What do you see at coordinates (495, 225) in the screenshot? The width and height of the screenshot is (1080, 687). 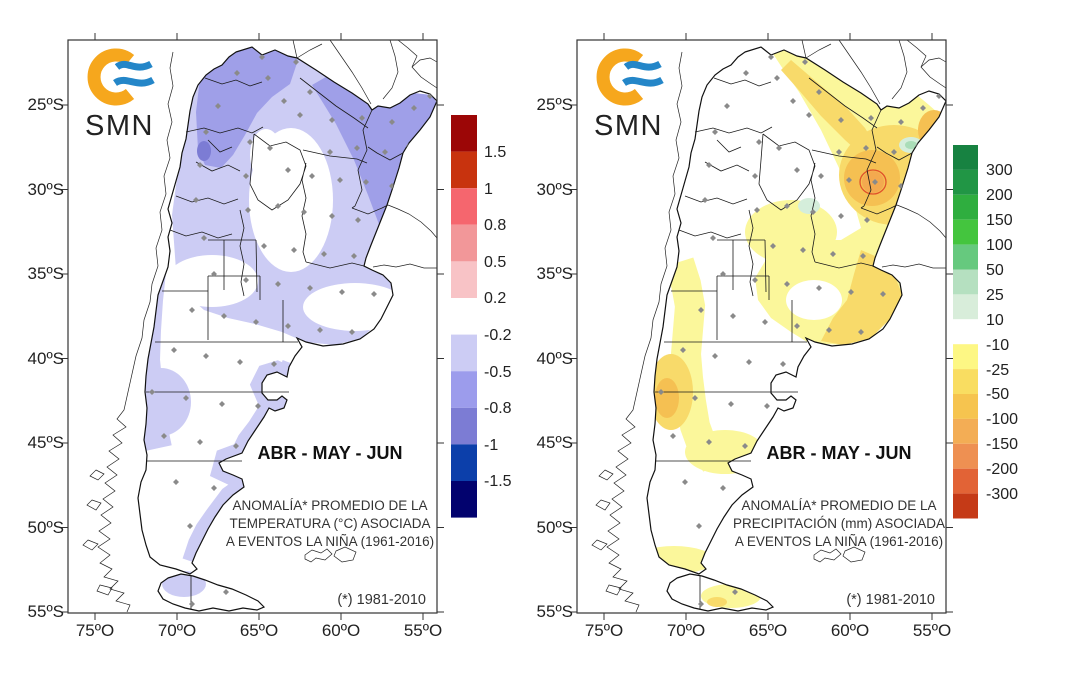 I see `colorbar-tick-label: 0.8` at bounding box center [495, 225].